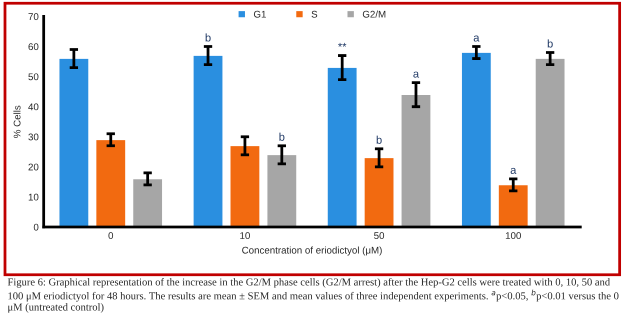  What do you see at coordinates (342, 44) in the screenshot?
I see `data-label: **` at bounding box center [342, 44].